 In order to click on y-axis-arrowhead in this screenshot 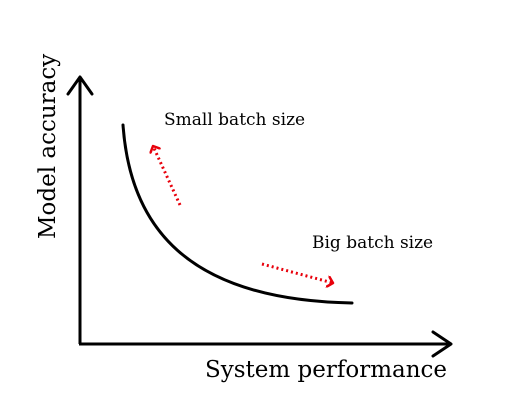, I will do `click(80, 85)`.